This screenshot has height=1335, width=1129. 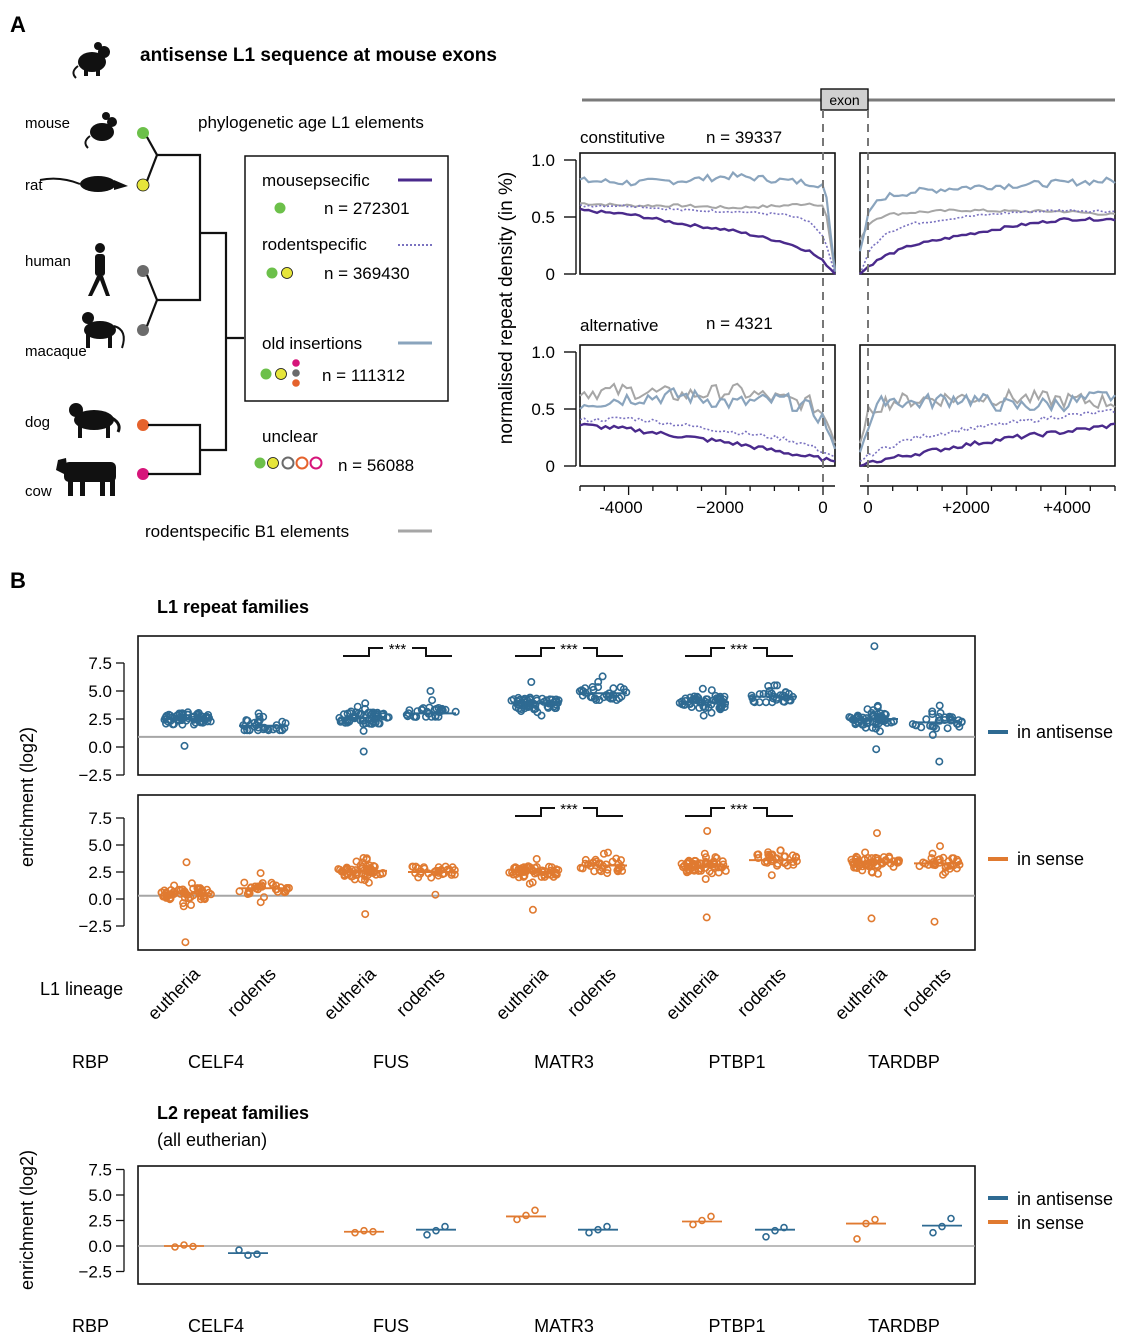 What do you see at coordinates (1050, 859) in the screenshot?
I see `legend-sense-label: in sense` at bounding box center [1050, 859].